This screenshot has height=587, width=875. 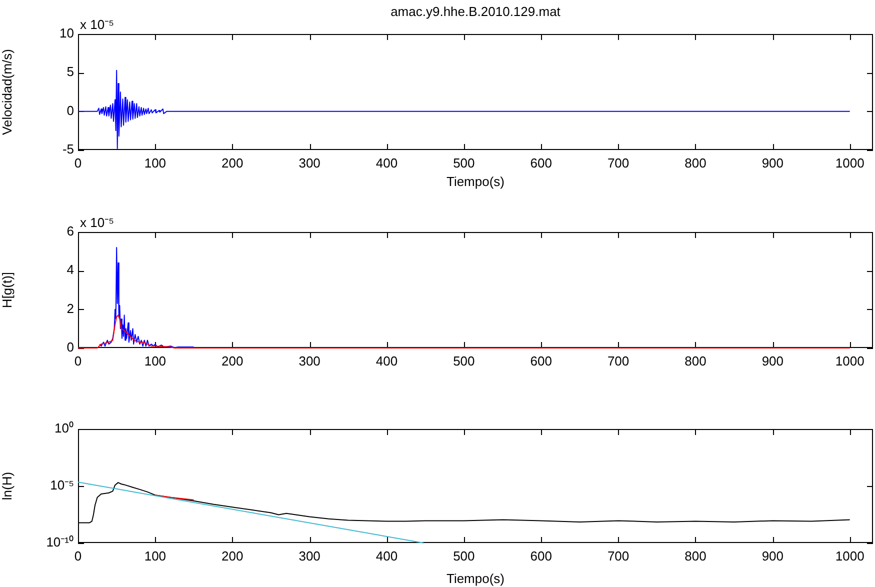 What do you see at coordinates (70, 308) in the screenshot?
I see `y-tick-label: 2` at bounding box center [70, 308].